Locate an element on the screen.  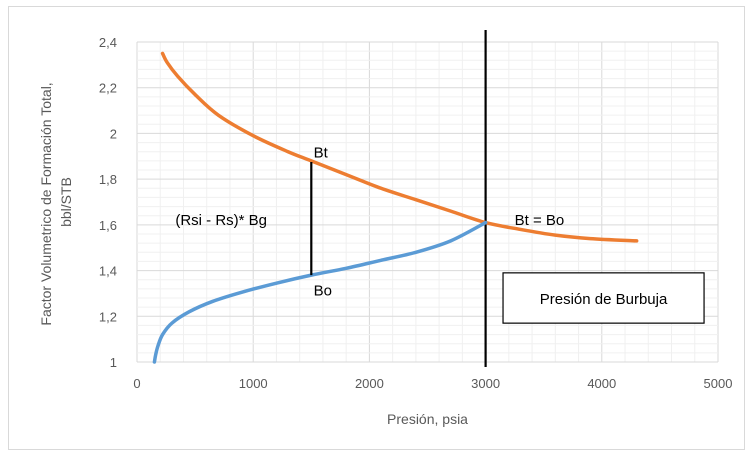
x-tick-label: 4000 is located at coordinates (601, 383).